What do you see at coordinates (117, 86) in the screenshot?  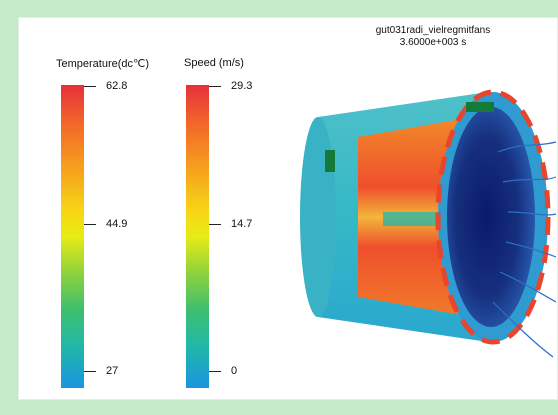 I see `temperature-max-label: 62.8` at bounding box center [117, 86].